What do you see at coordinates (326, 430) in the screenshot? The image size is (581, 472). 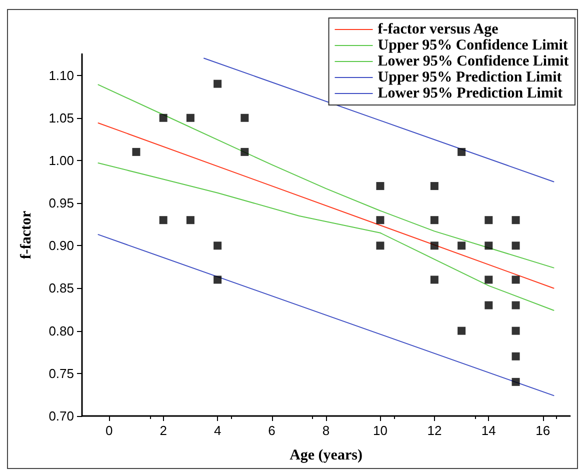 I see `x-tick-label: 8` at bounding box center [326, 430].